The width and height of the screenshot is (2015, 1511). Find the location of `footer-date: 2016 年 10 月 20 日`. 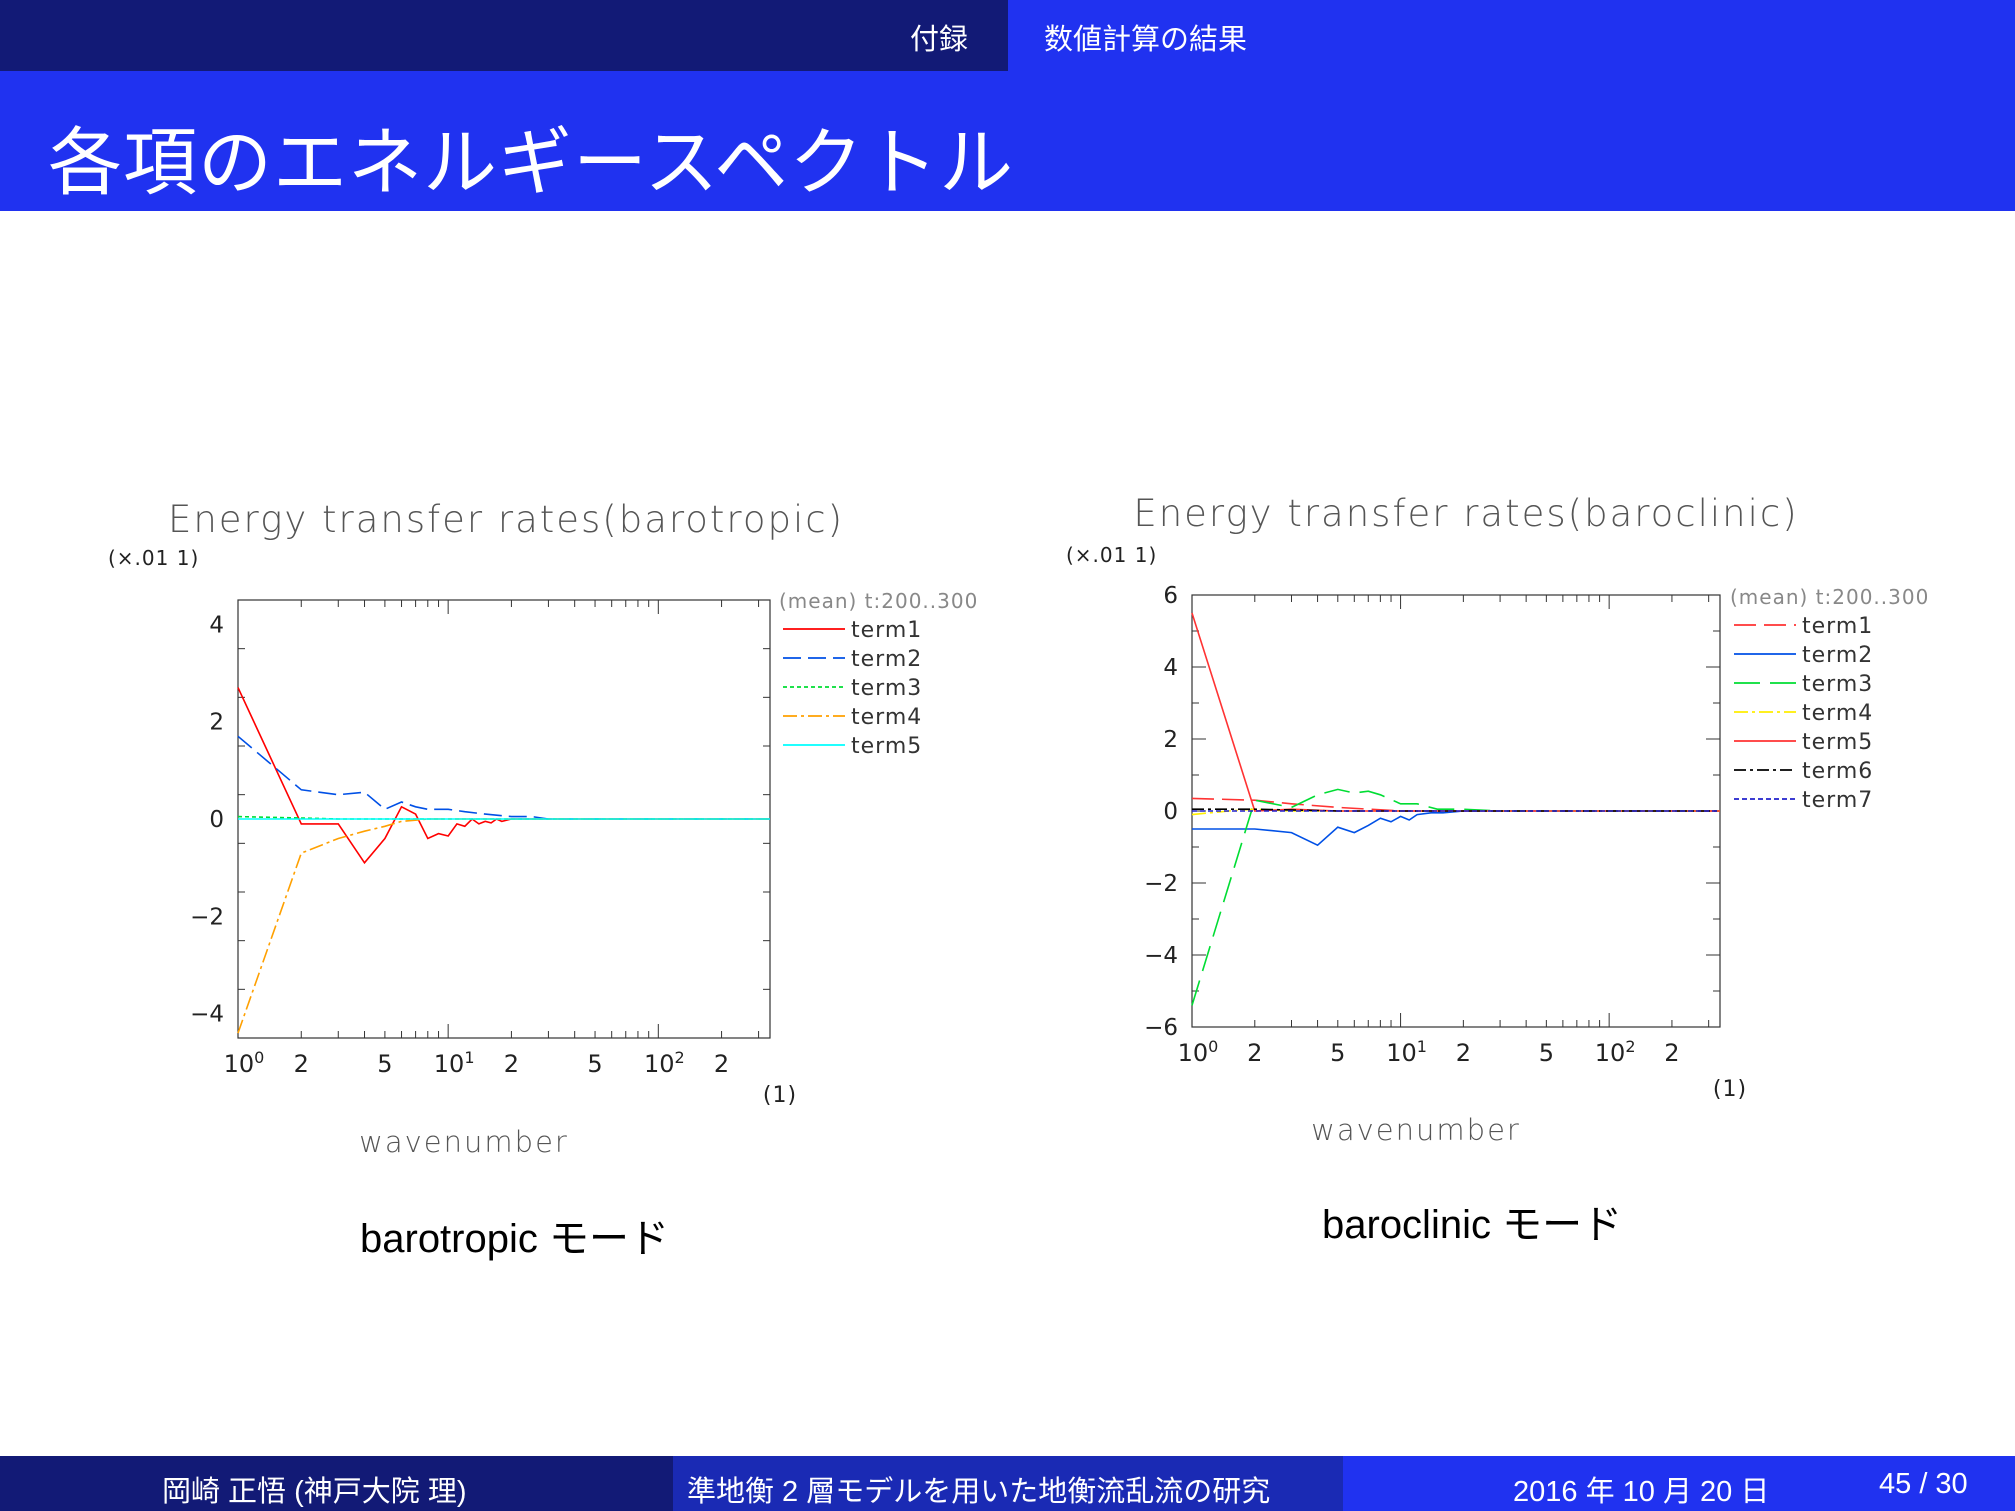

footer-date: 2016 年 10 月 20 日 is located at coordinates (1641, 1492).